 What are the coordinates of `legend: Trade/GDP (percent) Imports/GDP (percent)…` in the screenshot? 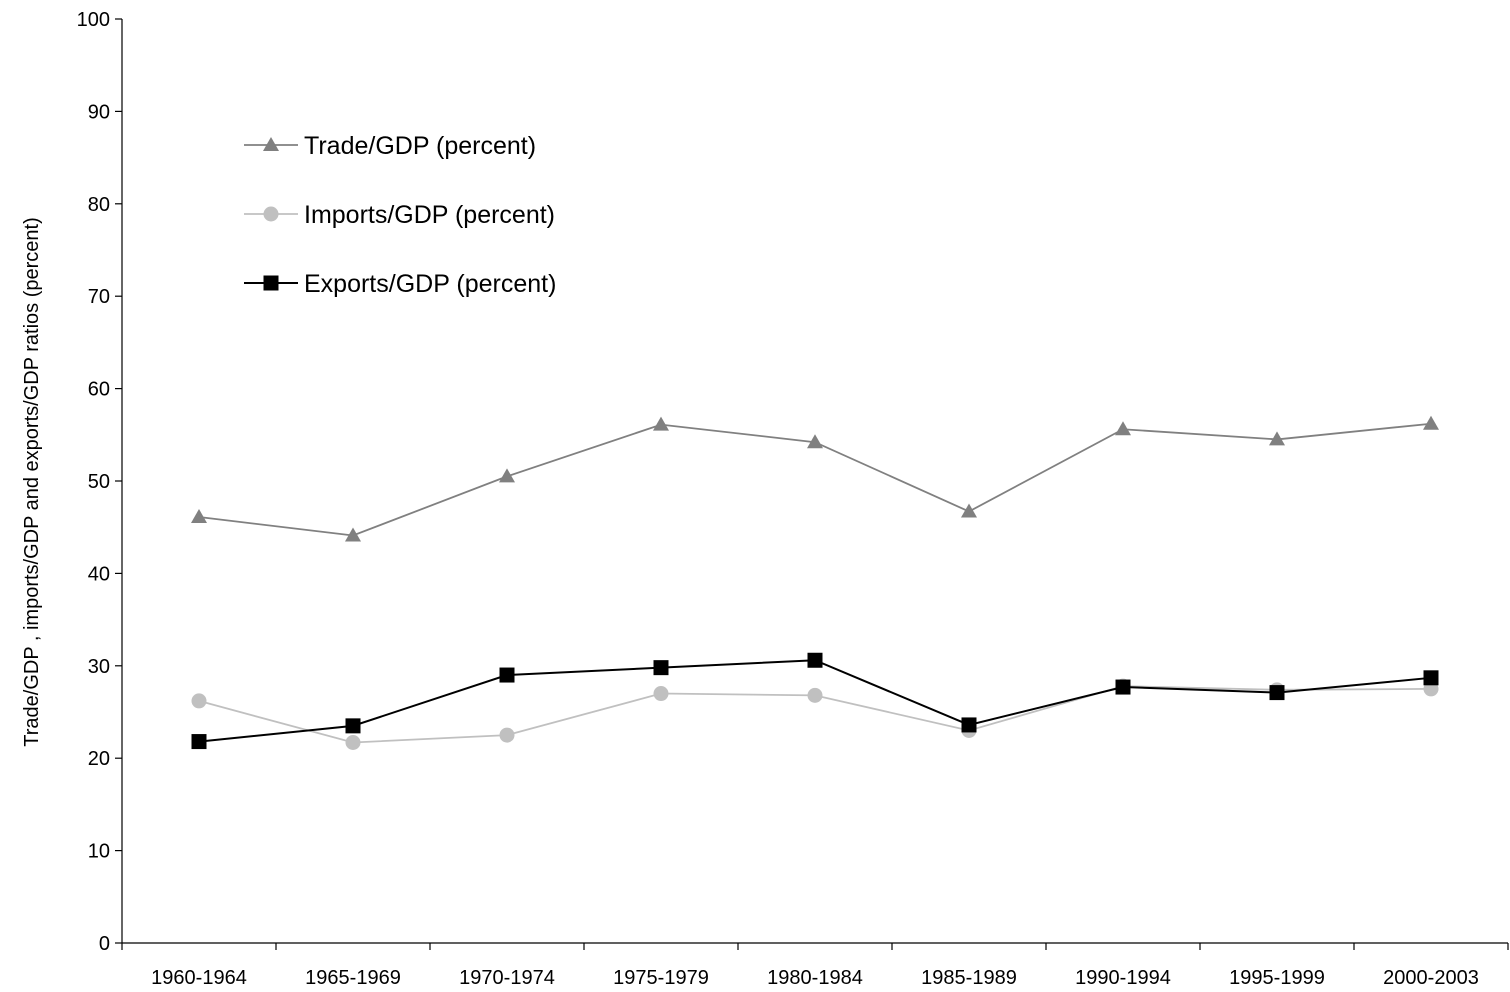 It's located at (400, 215).